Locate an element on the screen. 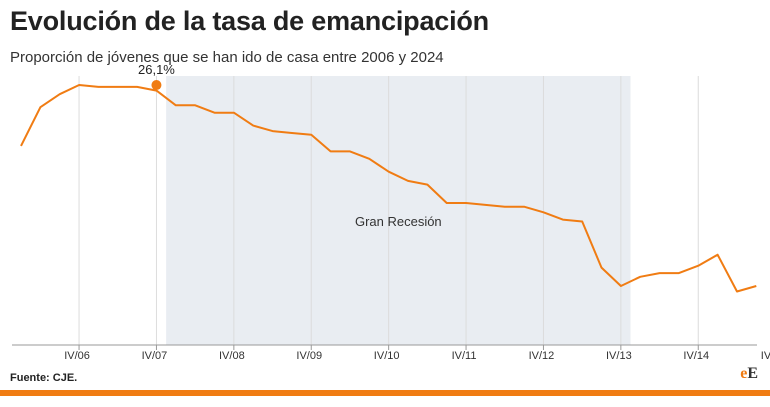 The image size is (770, 407). x-tick-label-4: IV/09 is located at coordinates (309, 356).